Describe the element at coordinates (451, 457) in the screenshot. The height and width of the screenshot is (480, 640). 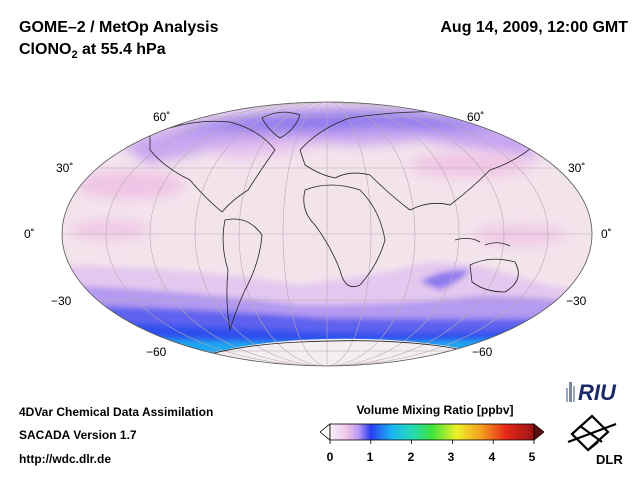
I see `colorbar-tick-3: 3` at that location.